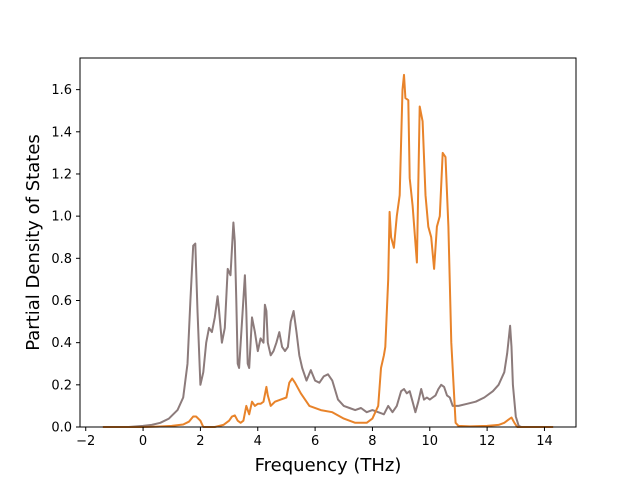 The width and height of the screenshot is (640, 480). What do you see at coordinates (61, 259) in the screenshot?
I see `y-tick-label: 0.8` at bounding box center [61, 259].